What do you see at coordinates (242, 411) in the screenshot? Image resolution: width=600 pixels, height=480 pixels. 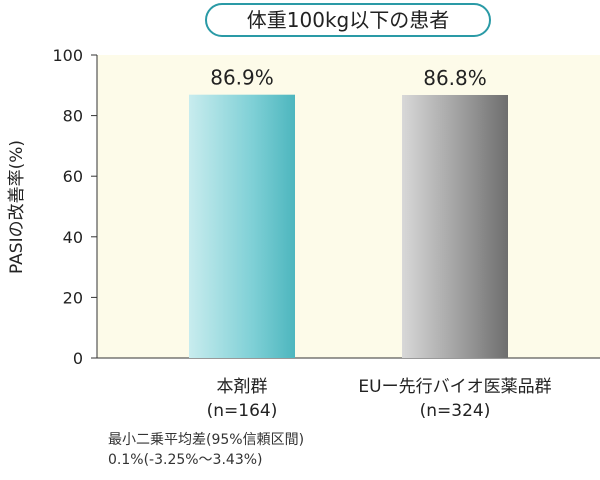 I see `category-n-label: (n=164)` at bounding box center [242, 411].